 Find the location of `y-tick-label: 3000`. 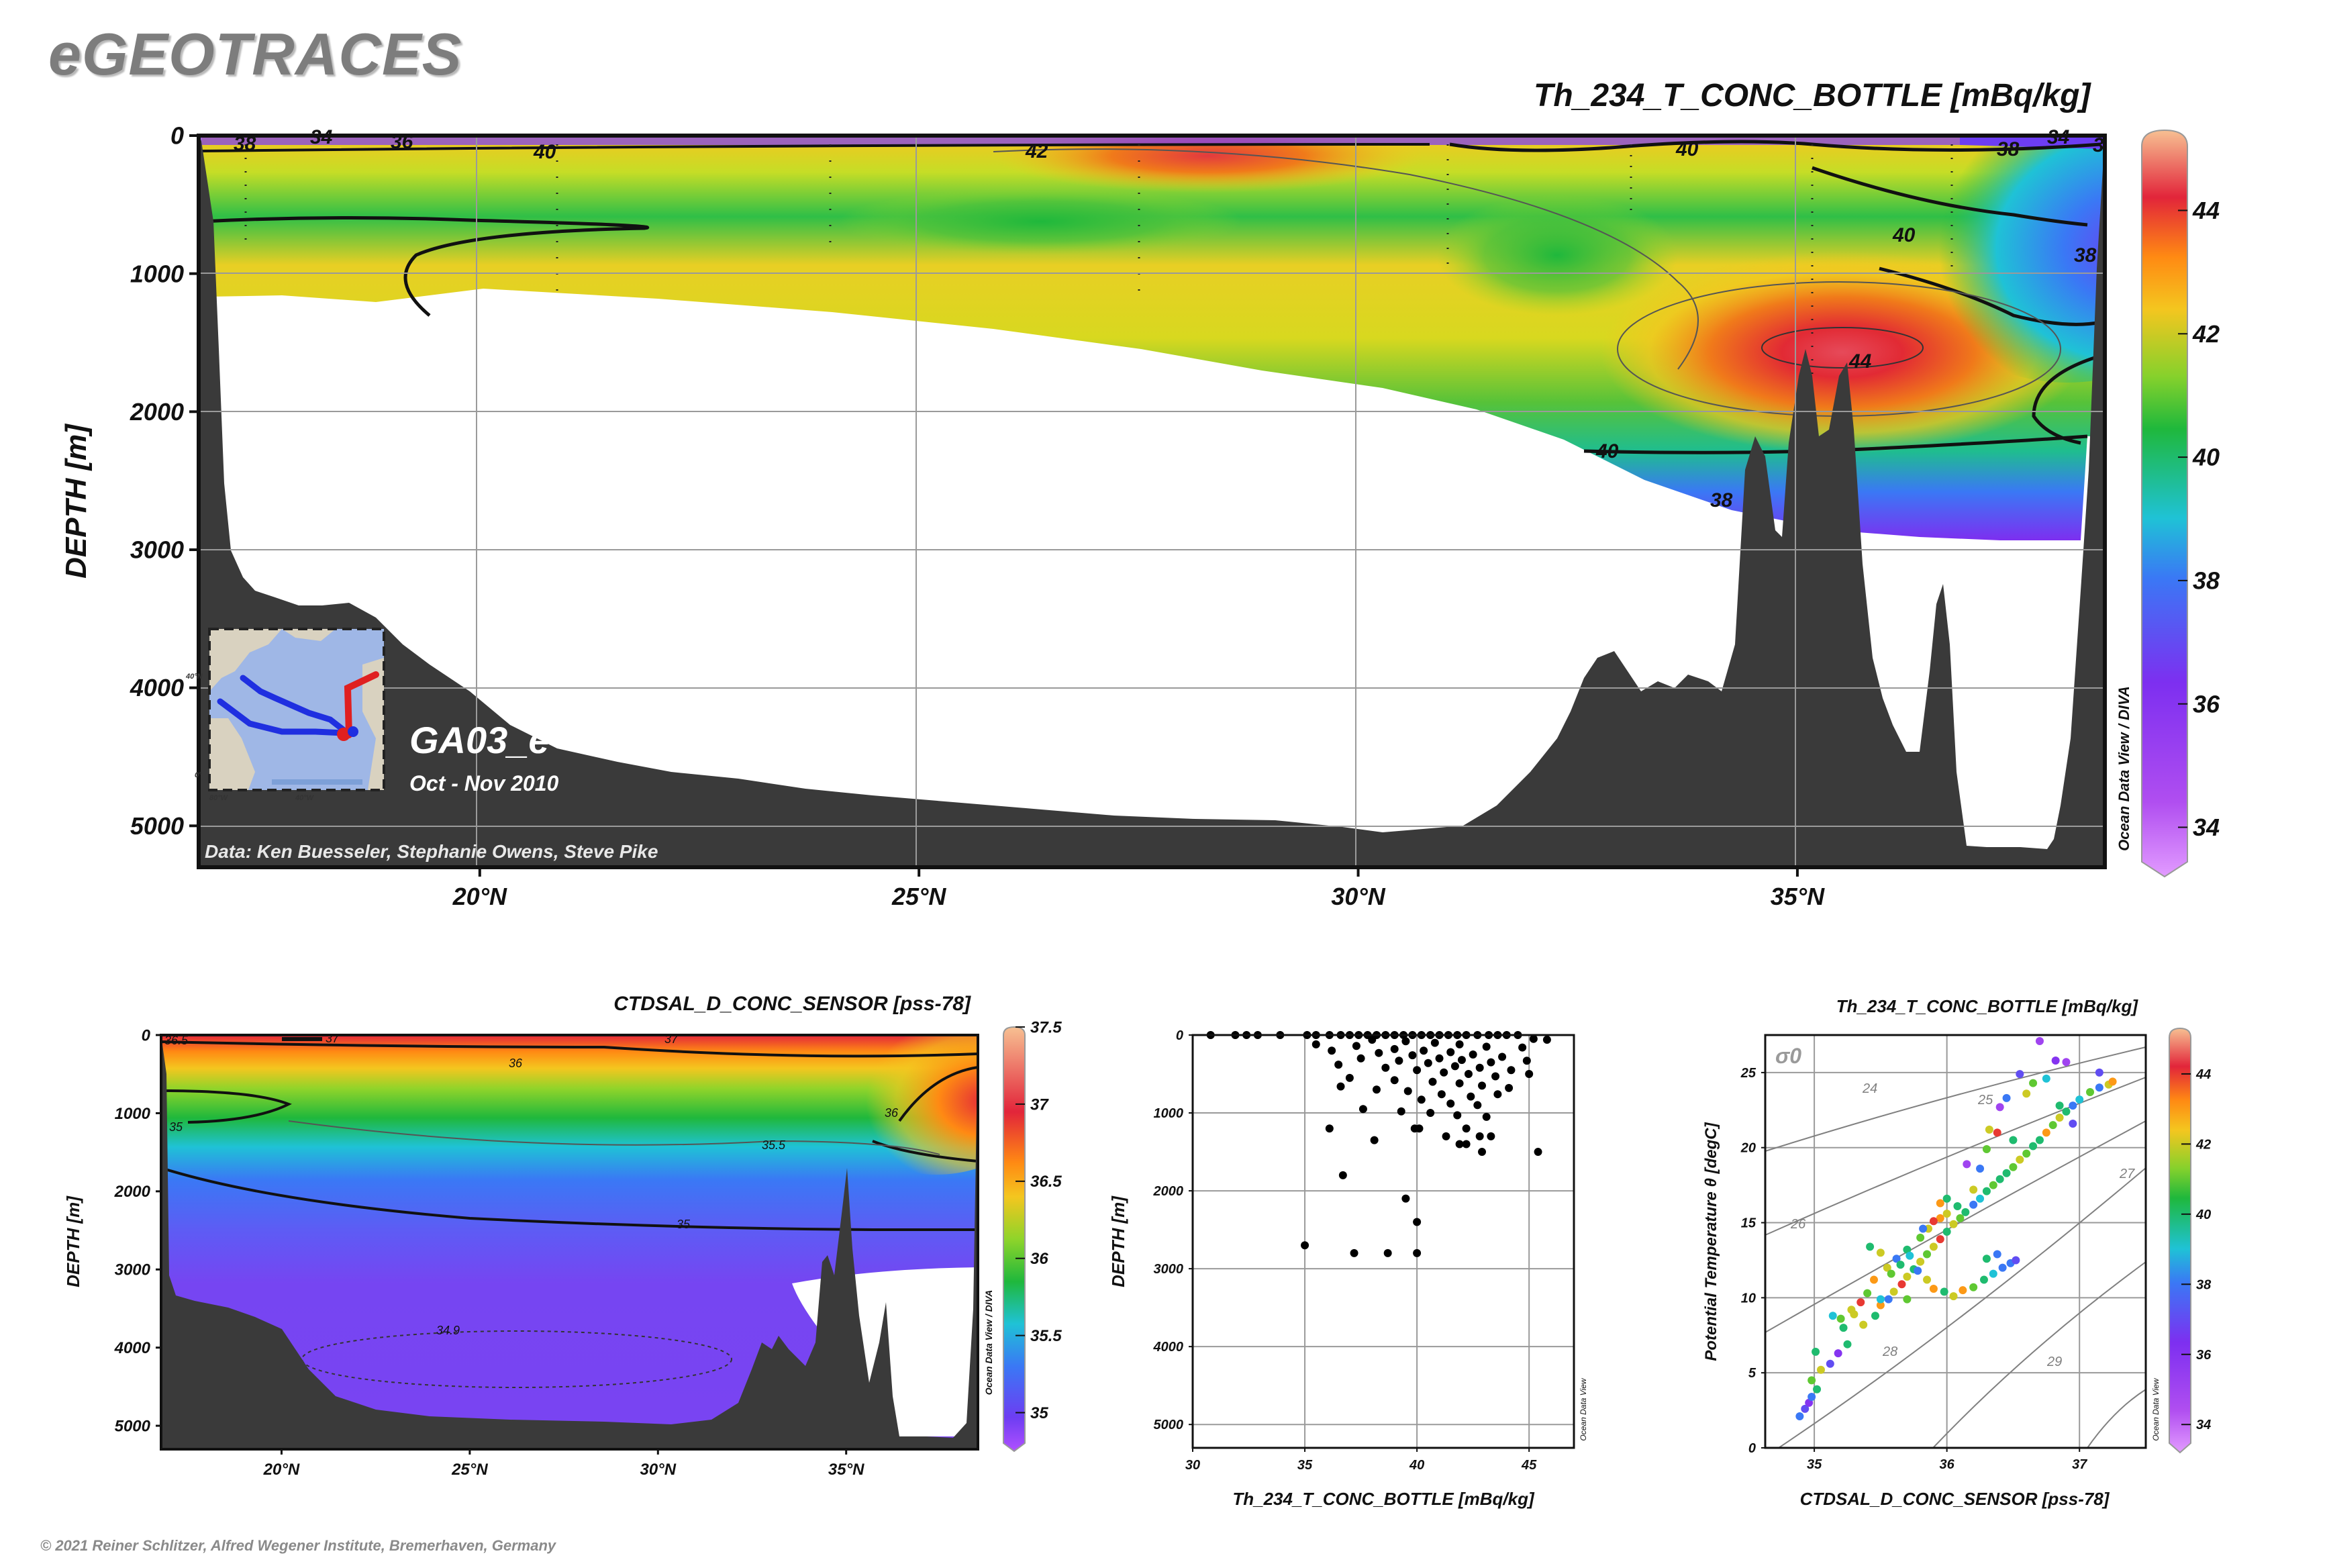

y-tick-label: 3000 is located at coordinates (157, 550).